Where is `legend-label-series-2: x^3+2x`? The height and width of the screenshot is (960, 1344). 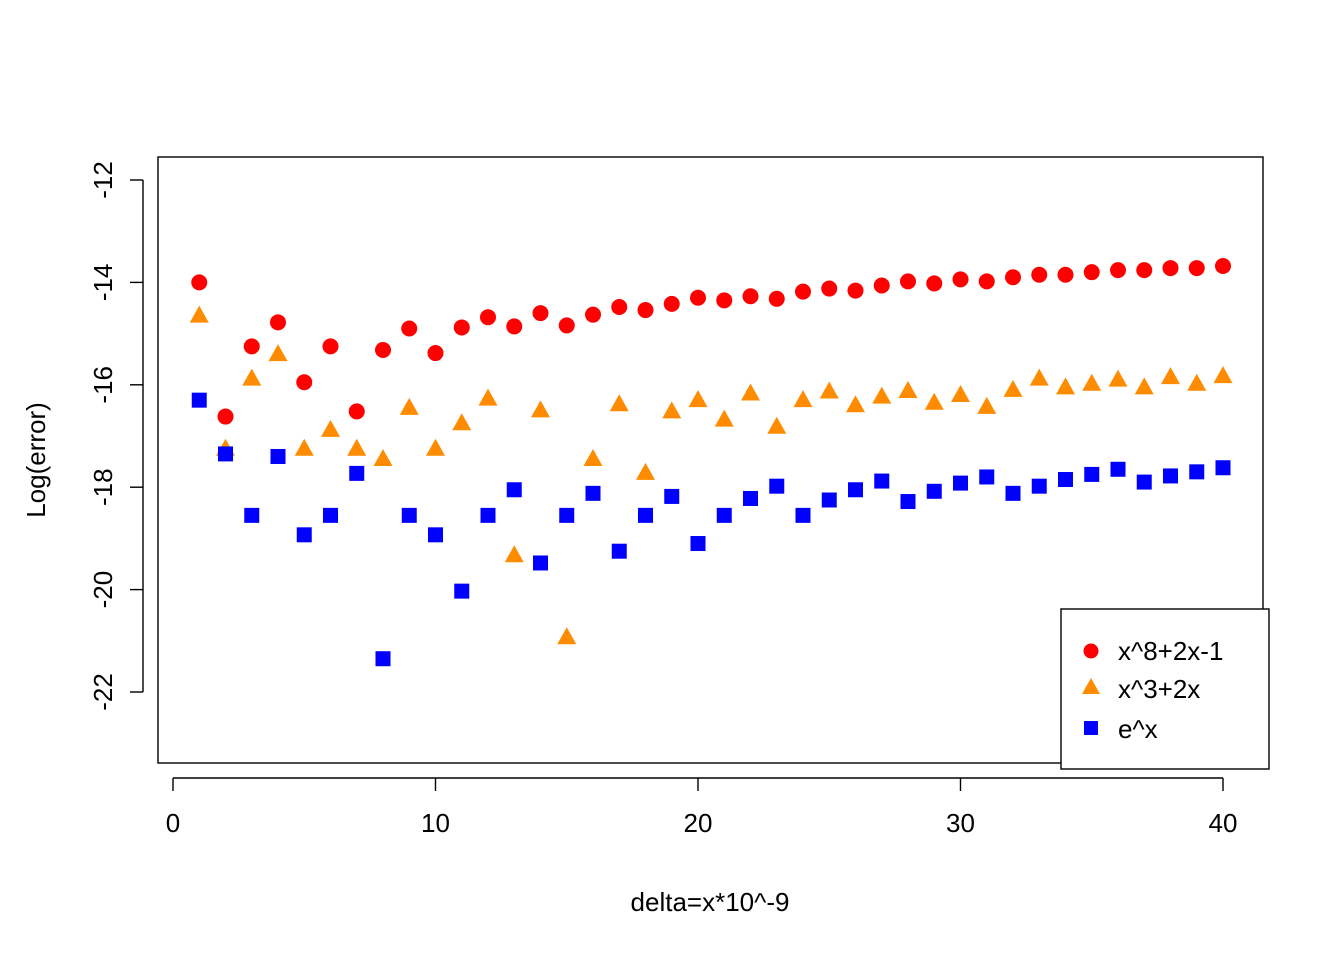 legend-label-series-2: x^3+2x is located at coordinates (1159, 689).